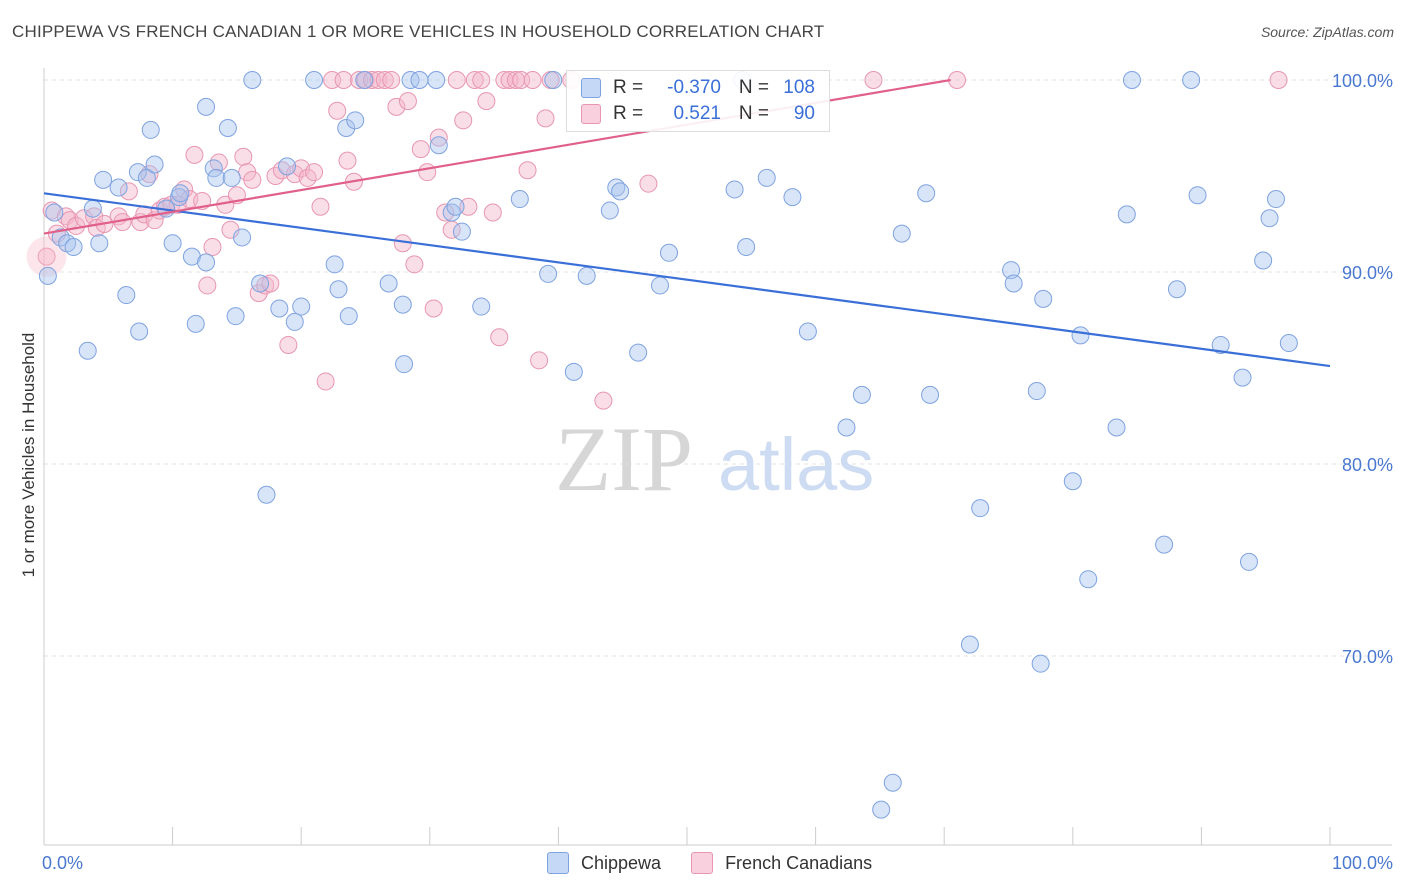  What do you see at coordinates (753, 87) in the screenshot?
I see `legend-n-label: N =` at bounding box center [753, 87].